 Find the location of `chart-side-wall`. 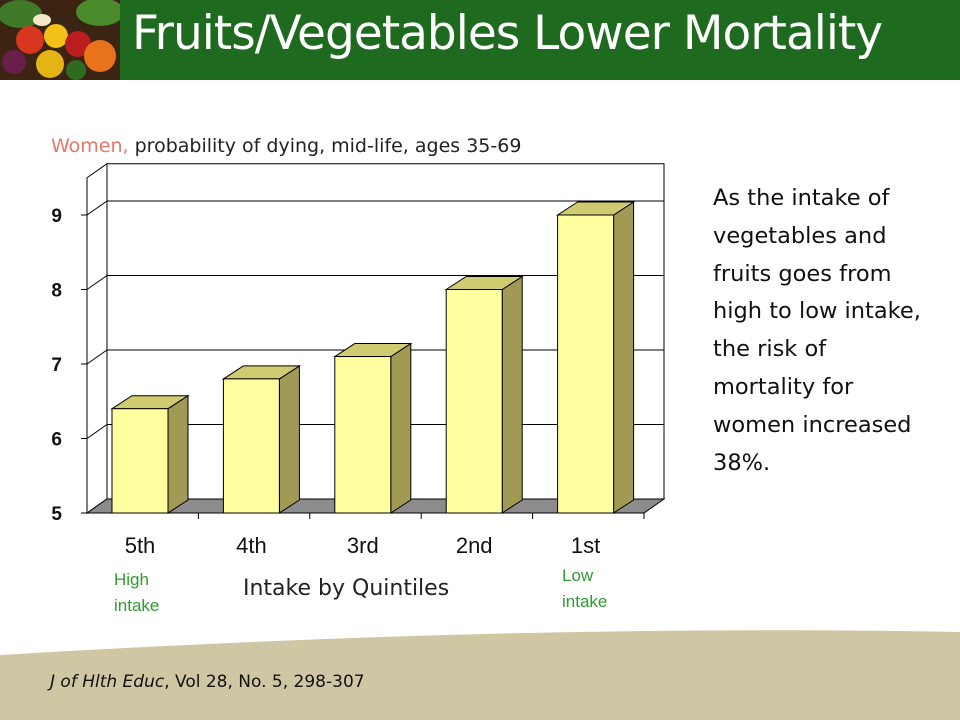

chart-side-wall is located at coordinates (97, 338).